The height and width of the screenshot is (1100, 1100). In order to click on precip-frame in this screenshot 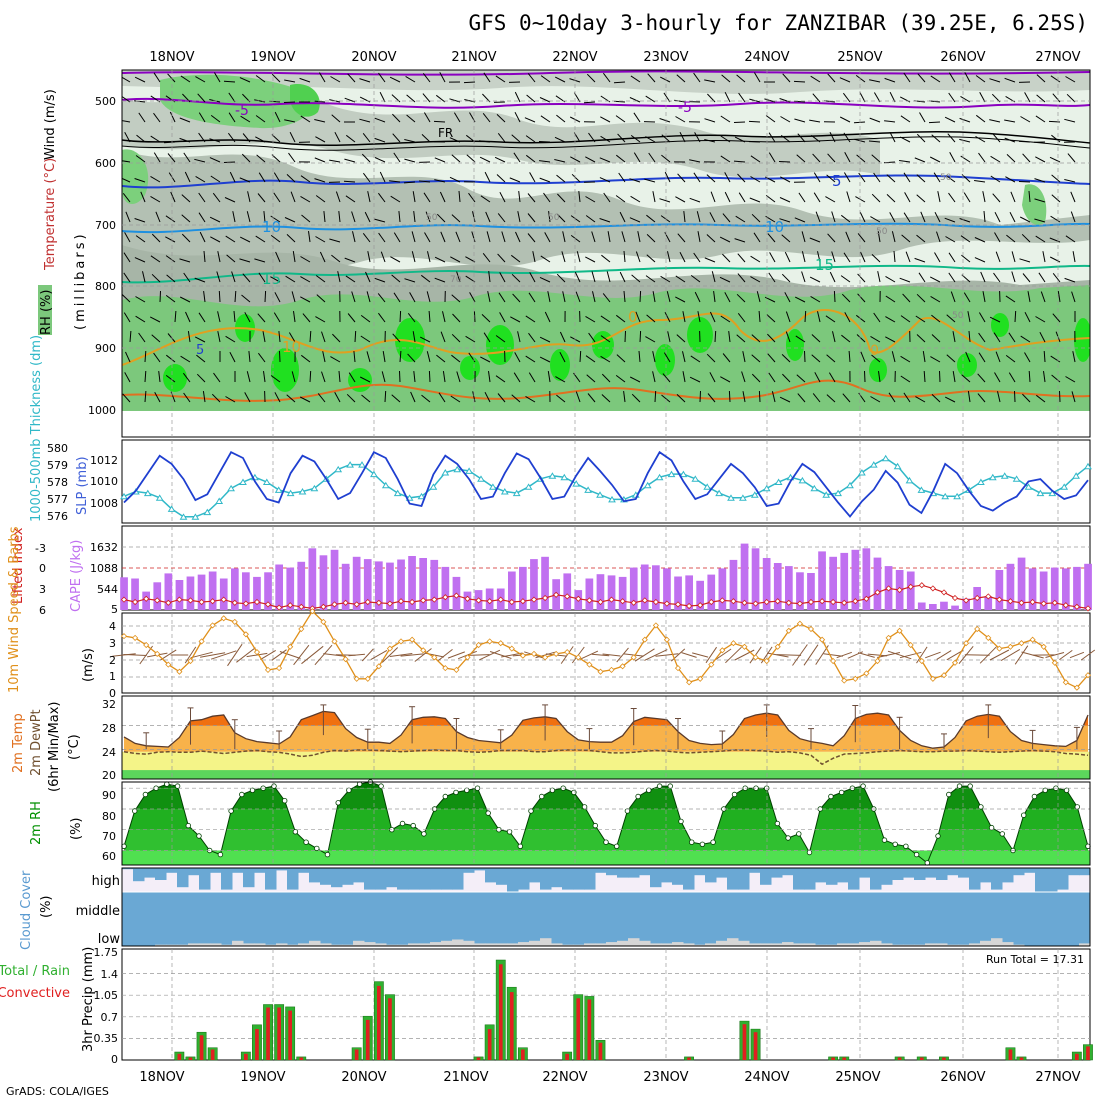, I will do `click(606, 1004)`.